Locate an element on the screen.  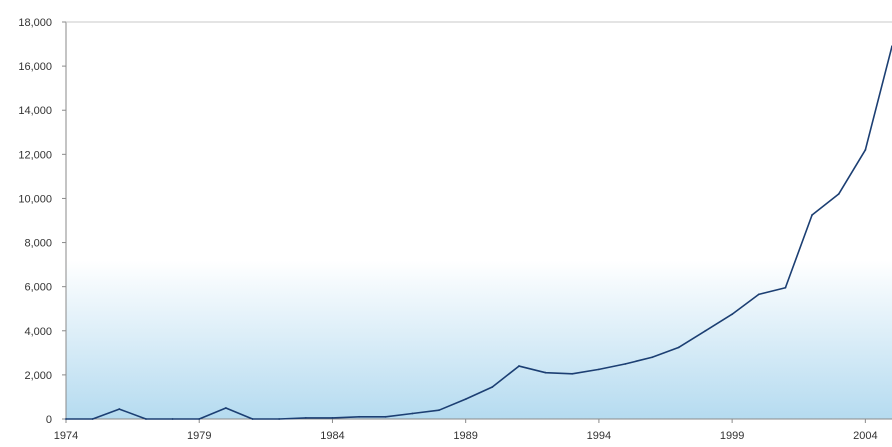
y-tick-label: 10,000 is located at coordinates (35, 199).